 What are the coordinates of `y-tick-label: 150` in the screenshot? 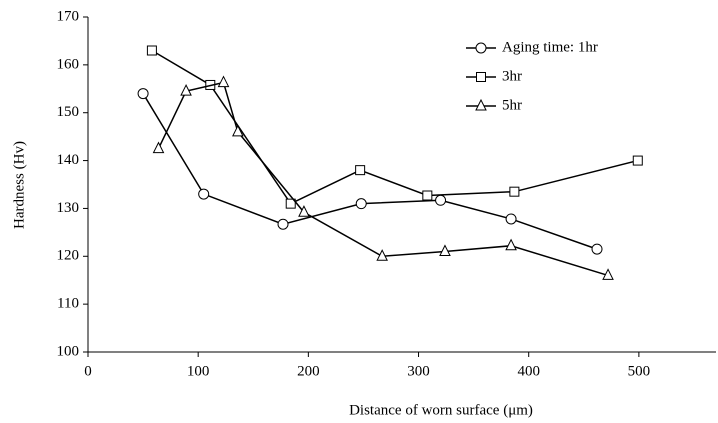 It's located at (68, 112).